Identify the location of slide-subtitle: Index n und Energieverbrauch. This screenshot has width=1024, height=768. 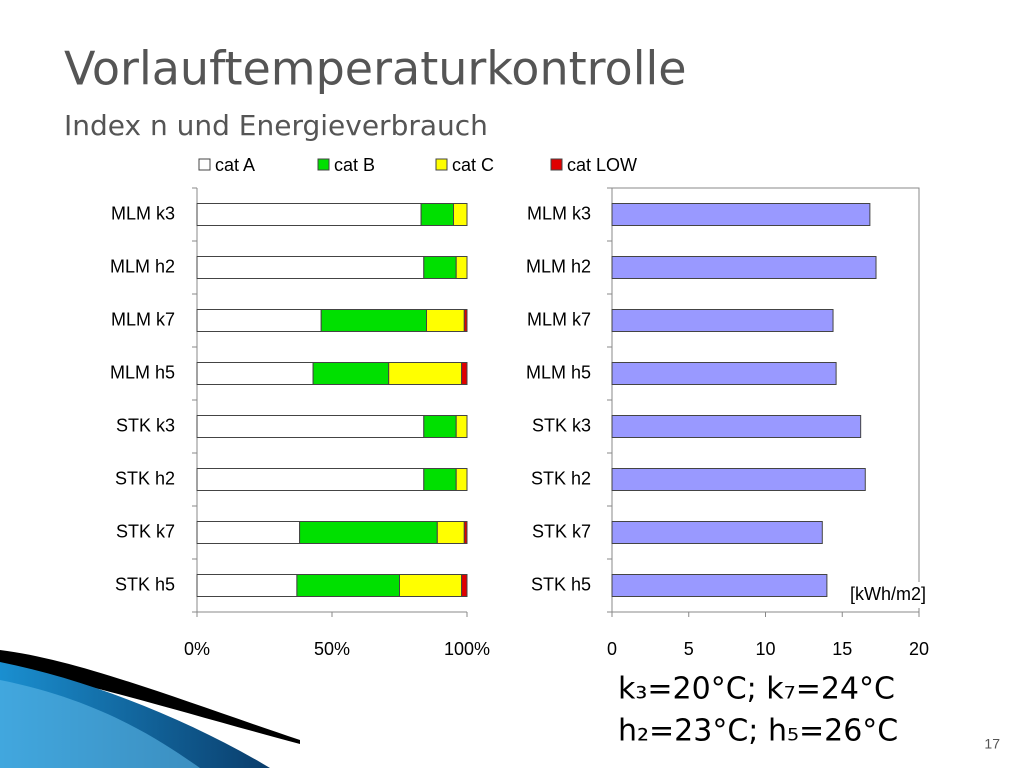
(276, 125).